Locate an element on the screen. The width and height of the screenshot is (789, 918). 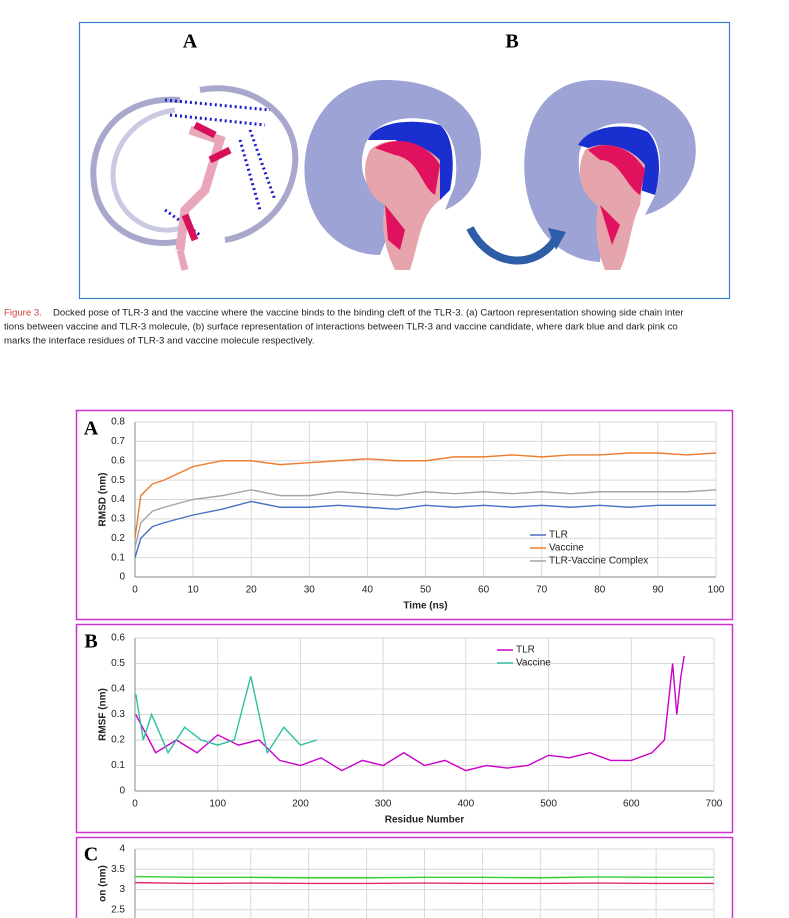
x-axis-label: Residue Number is located at coordinates (425, 820).